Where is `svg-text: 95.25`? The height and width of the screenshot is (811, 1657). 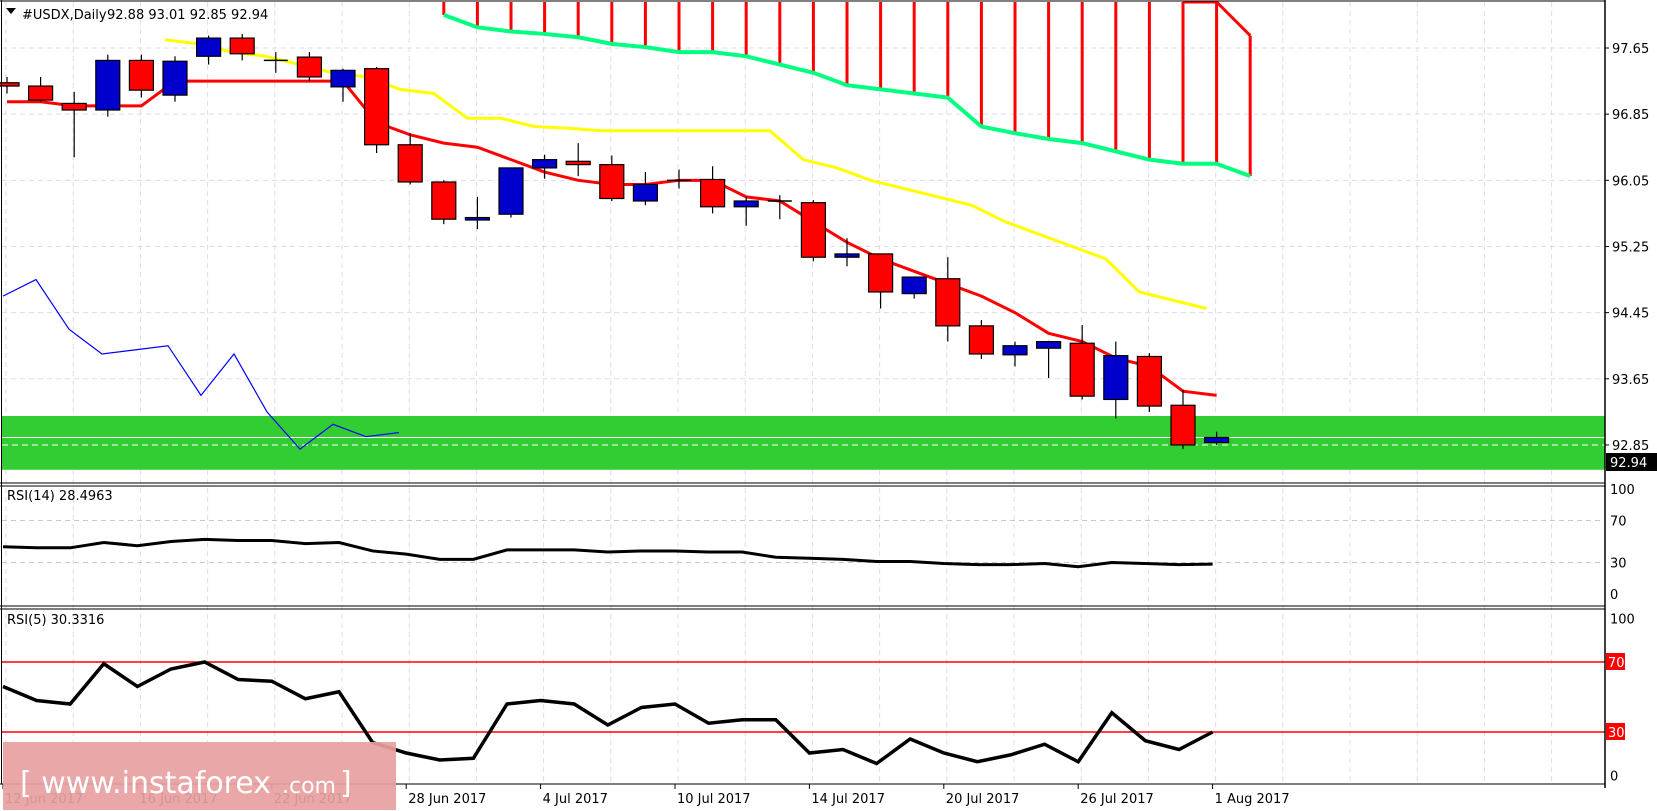 svg-text: 95.25 is located at coordinates (1630, 247).